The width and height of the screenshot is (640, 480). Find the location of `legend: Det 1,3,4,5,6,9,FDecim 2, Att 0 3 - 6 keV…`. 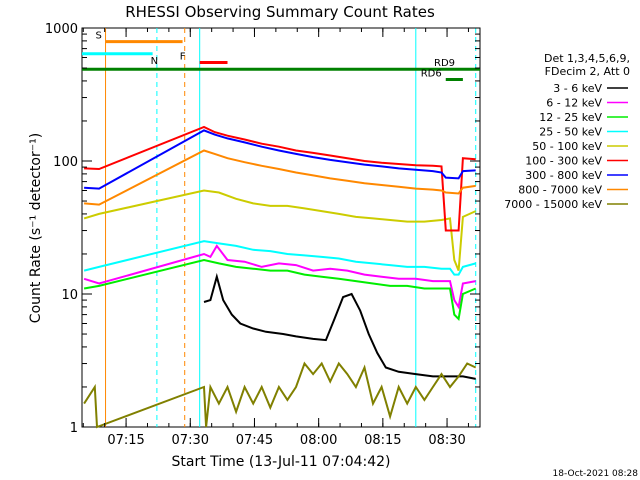

legend: Det 1,3,4,5,6,9,FDecim 2, Att 0 3 - 6 keV… is located at coordinates (567, 131).